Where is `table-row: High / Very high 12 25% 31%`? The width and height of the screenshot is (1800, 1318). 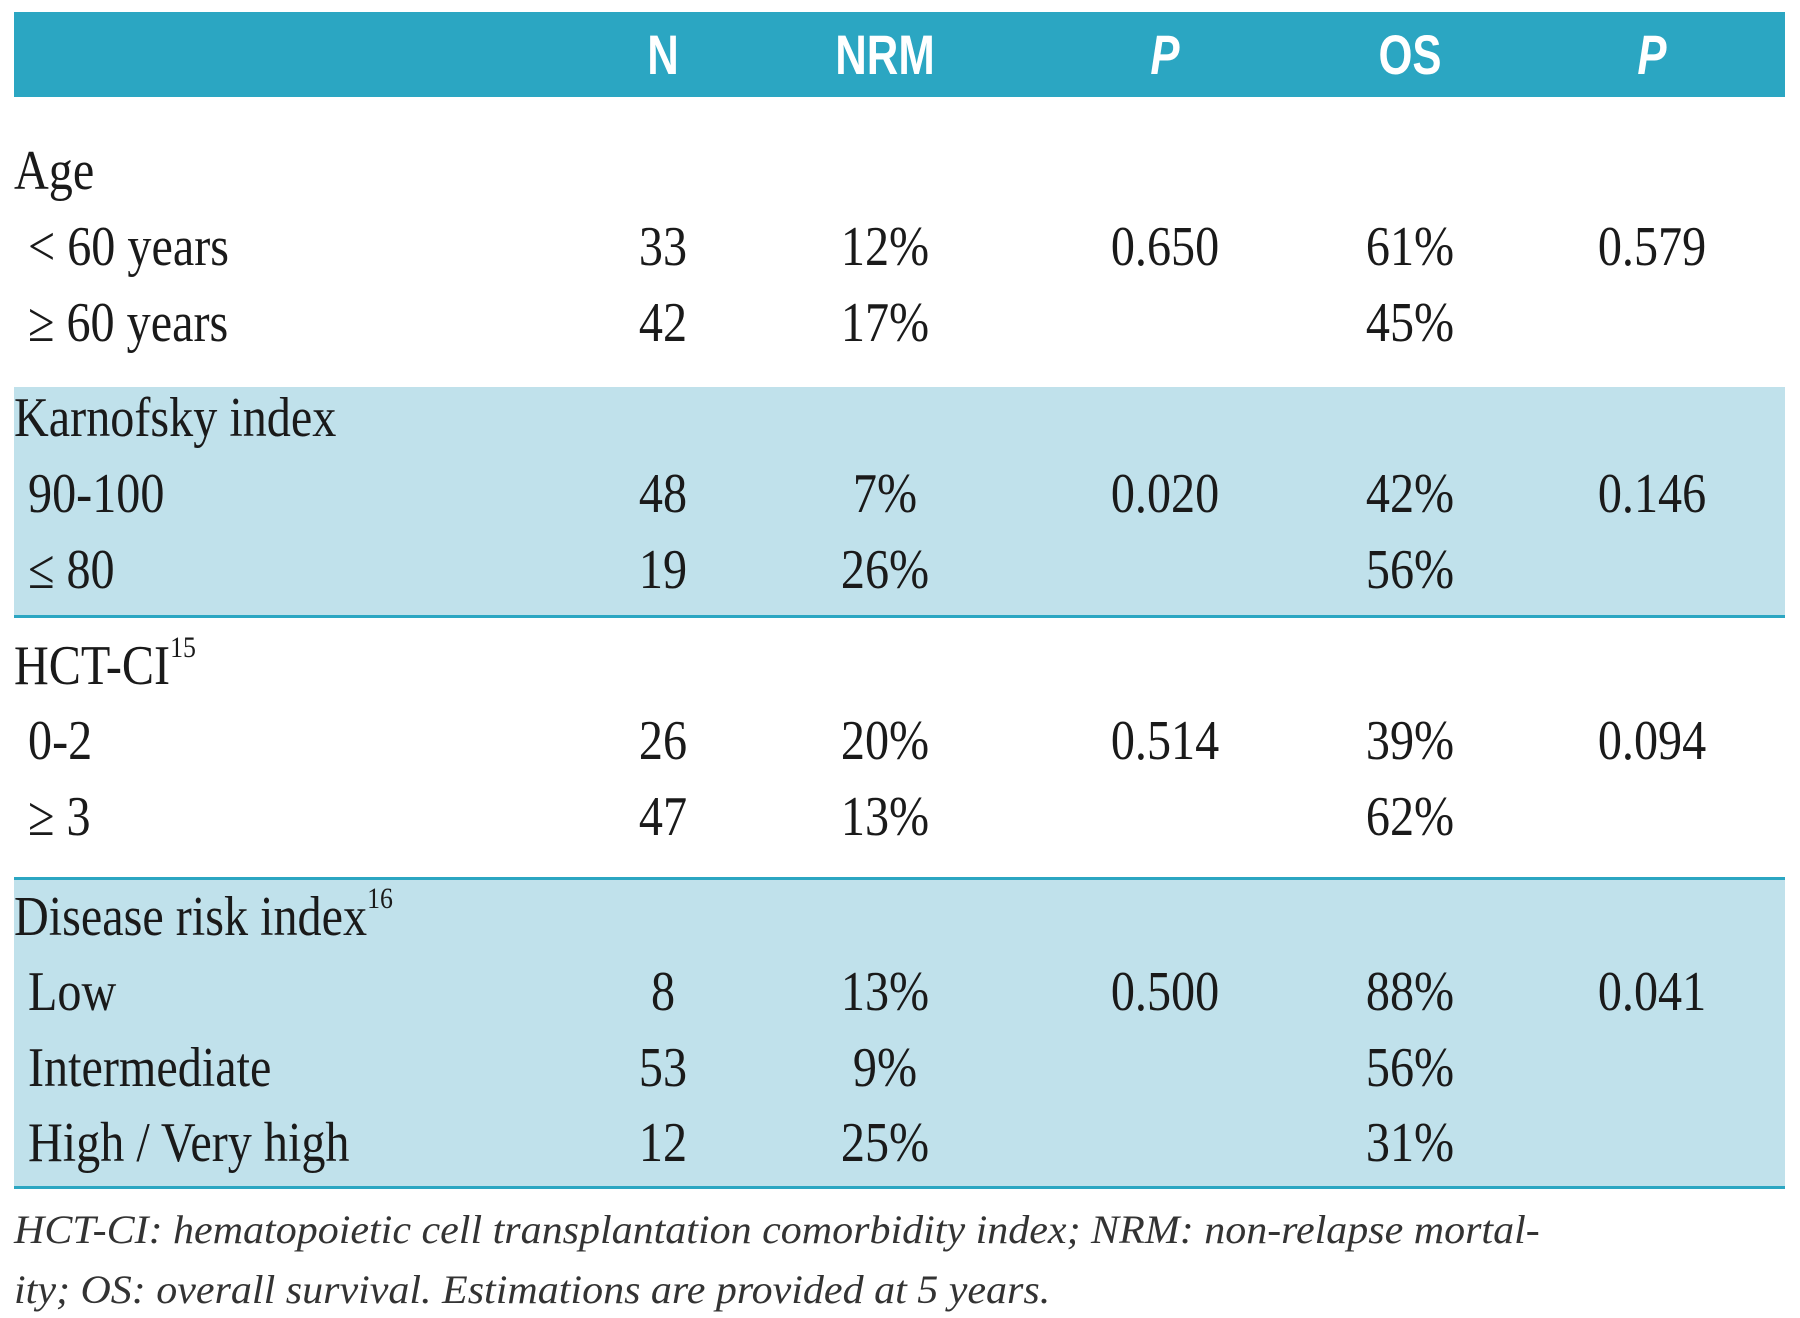 table-row: High / Very high 12 25% 31% is located at coordinates (900, 1143).